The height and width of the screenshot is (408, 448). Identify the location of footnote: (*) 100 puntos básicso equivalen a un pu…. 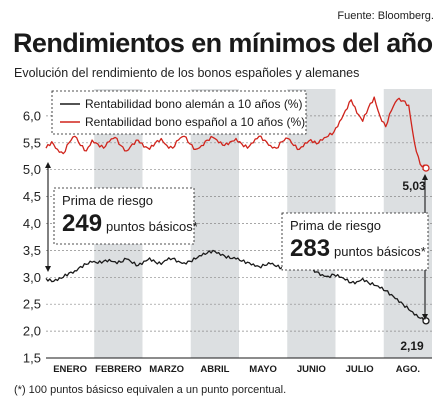
(150, 390).